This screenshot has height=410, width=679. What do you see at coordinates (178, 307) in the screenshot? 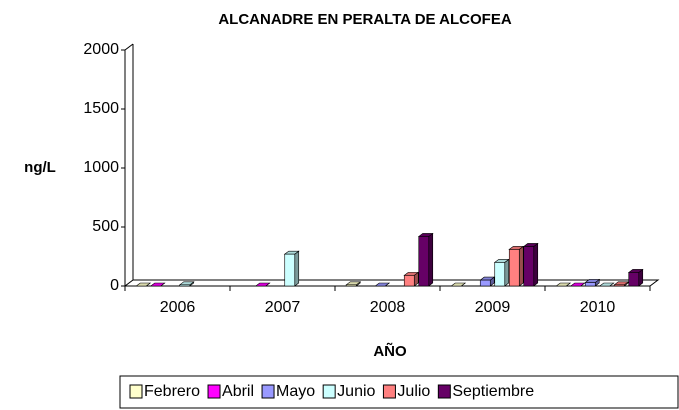
I see `x-tick-label: 2006` at bounding box center [178, 307].